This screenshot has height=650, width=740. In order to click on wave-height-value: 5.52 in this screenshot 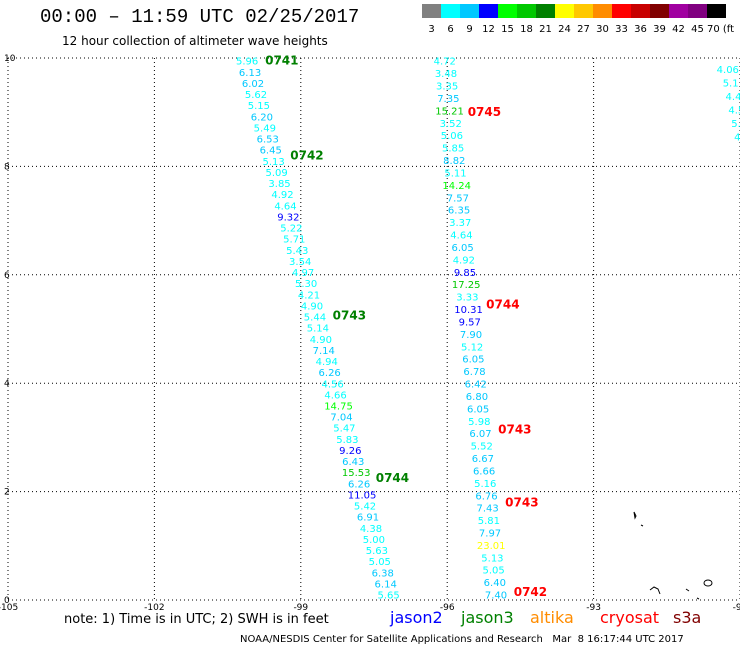, I will do `click(482, 447)`.